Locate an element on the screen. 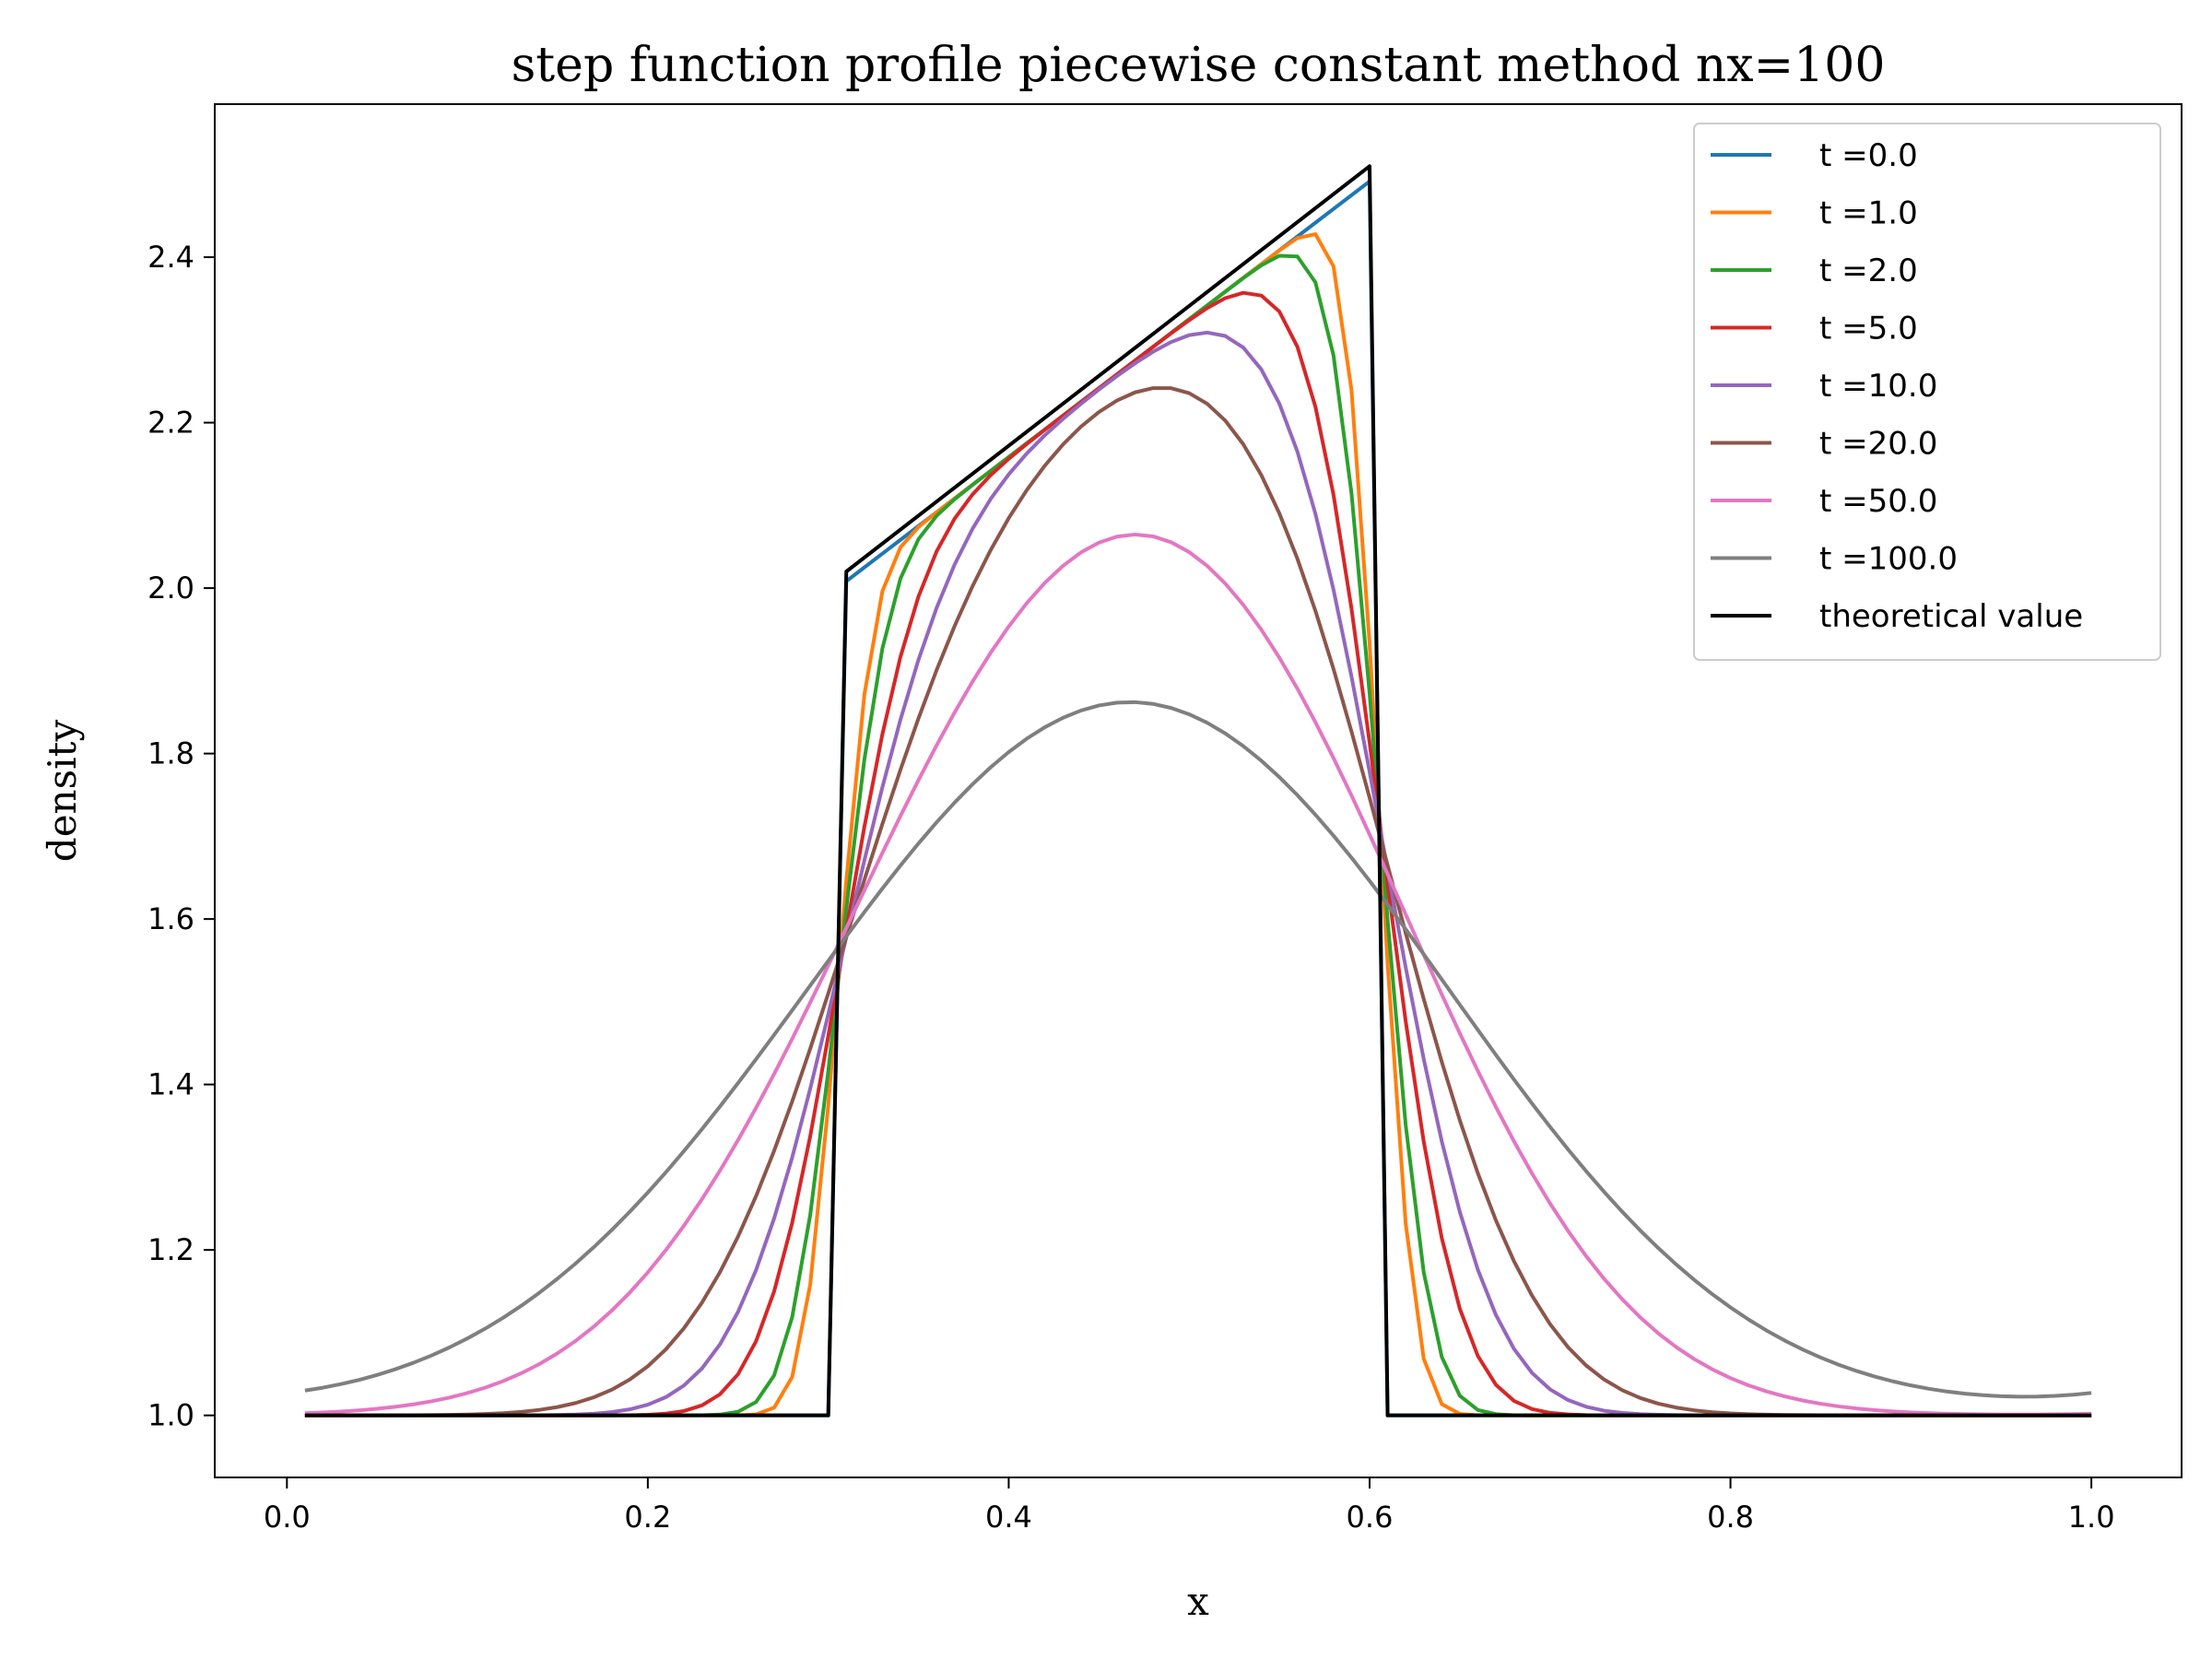  x-axis-ticks: 0.0 0.2 0.4 0.6 0.8 1.0 is located at coordinates (1189, 1506).